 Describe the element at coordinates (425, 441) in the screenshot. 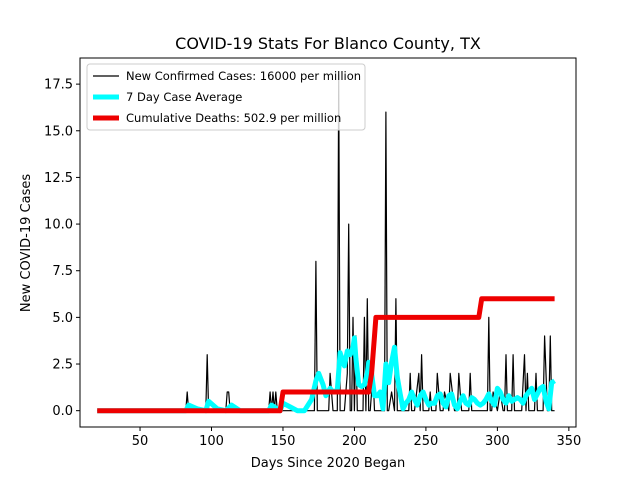

I see `x-tick-label: 250` at that location.